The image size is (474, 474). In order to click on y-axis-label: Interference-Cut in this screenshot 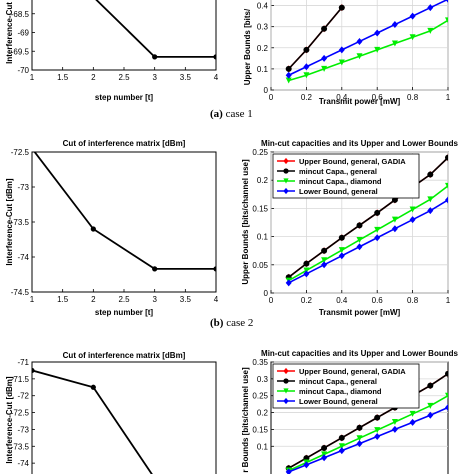, I will do `click(9, 33)`.